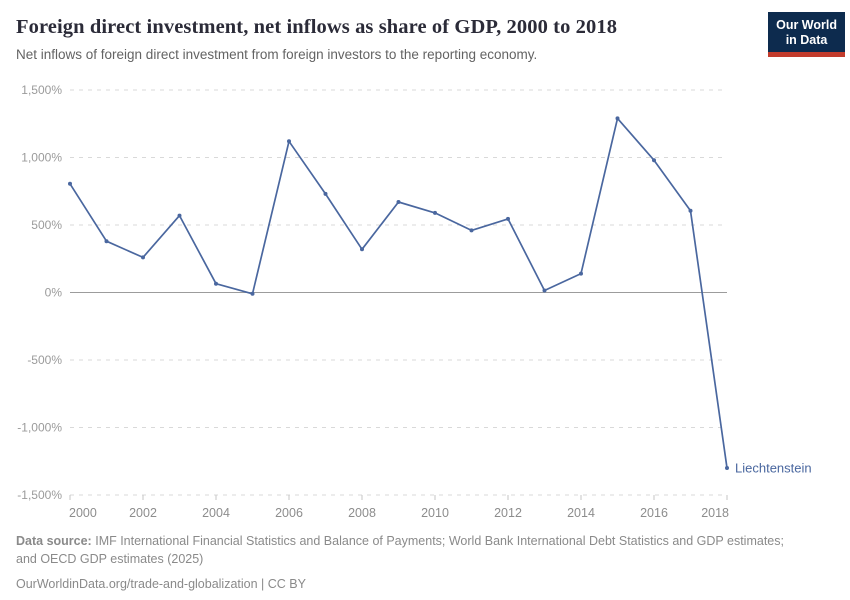 This screenshot has height=600, width=850. Describe the element at coordinates (289, 513) in the screenshot. I see `x-axis-label: 2006` at that location.